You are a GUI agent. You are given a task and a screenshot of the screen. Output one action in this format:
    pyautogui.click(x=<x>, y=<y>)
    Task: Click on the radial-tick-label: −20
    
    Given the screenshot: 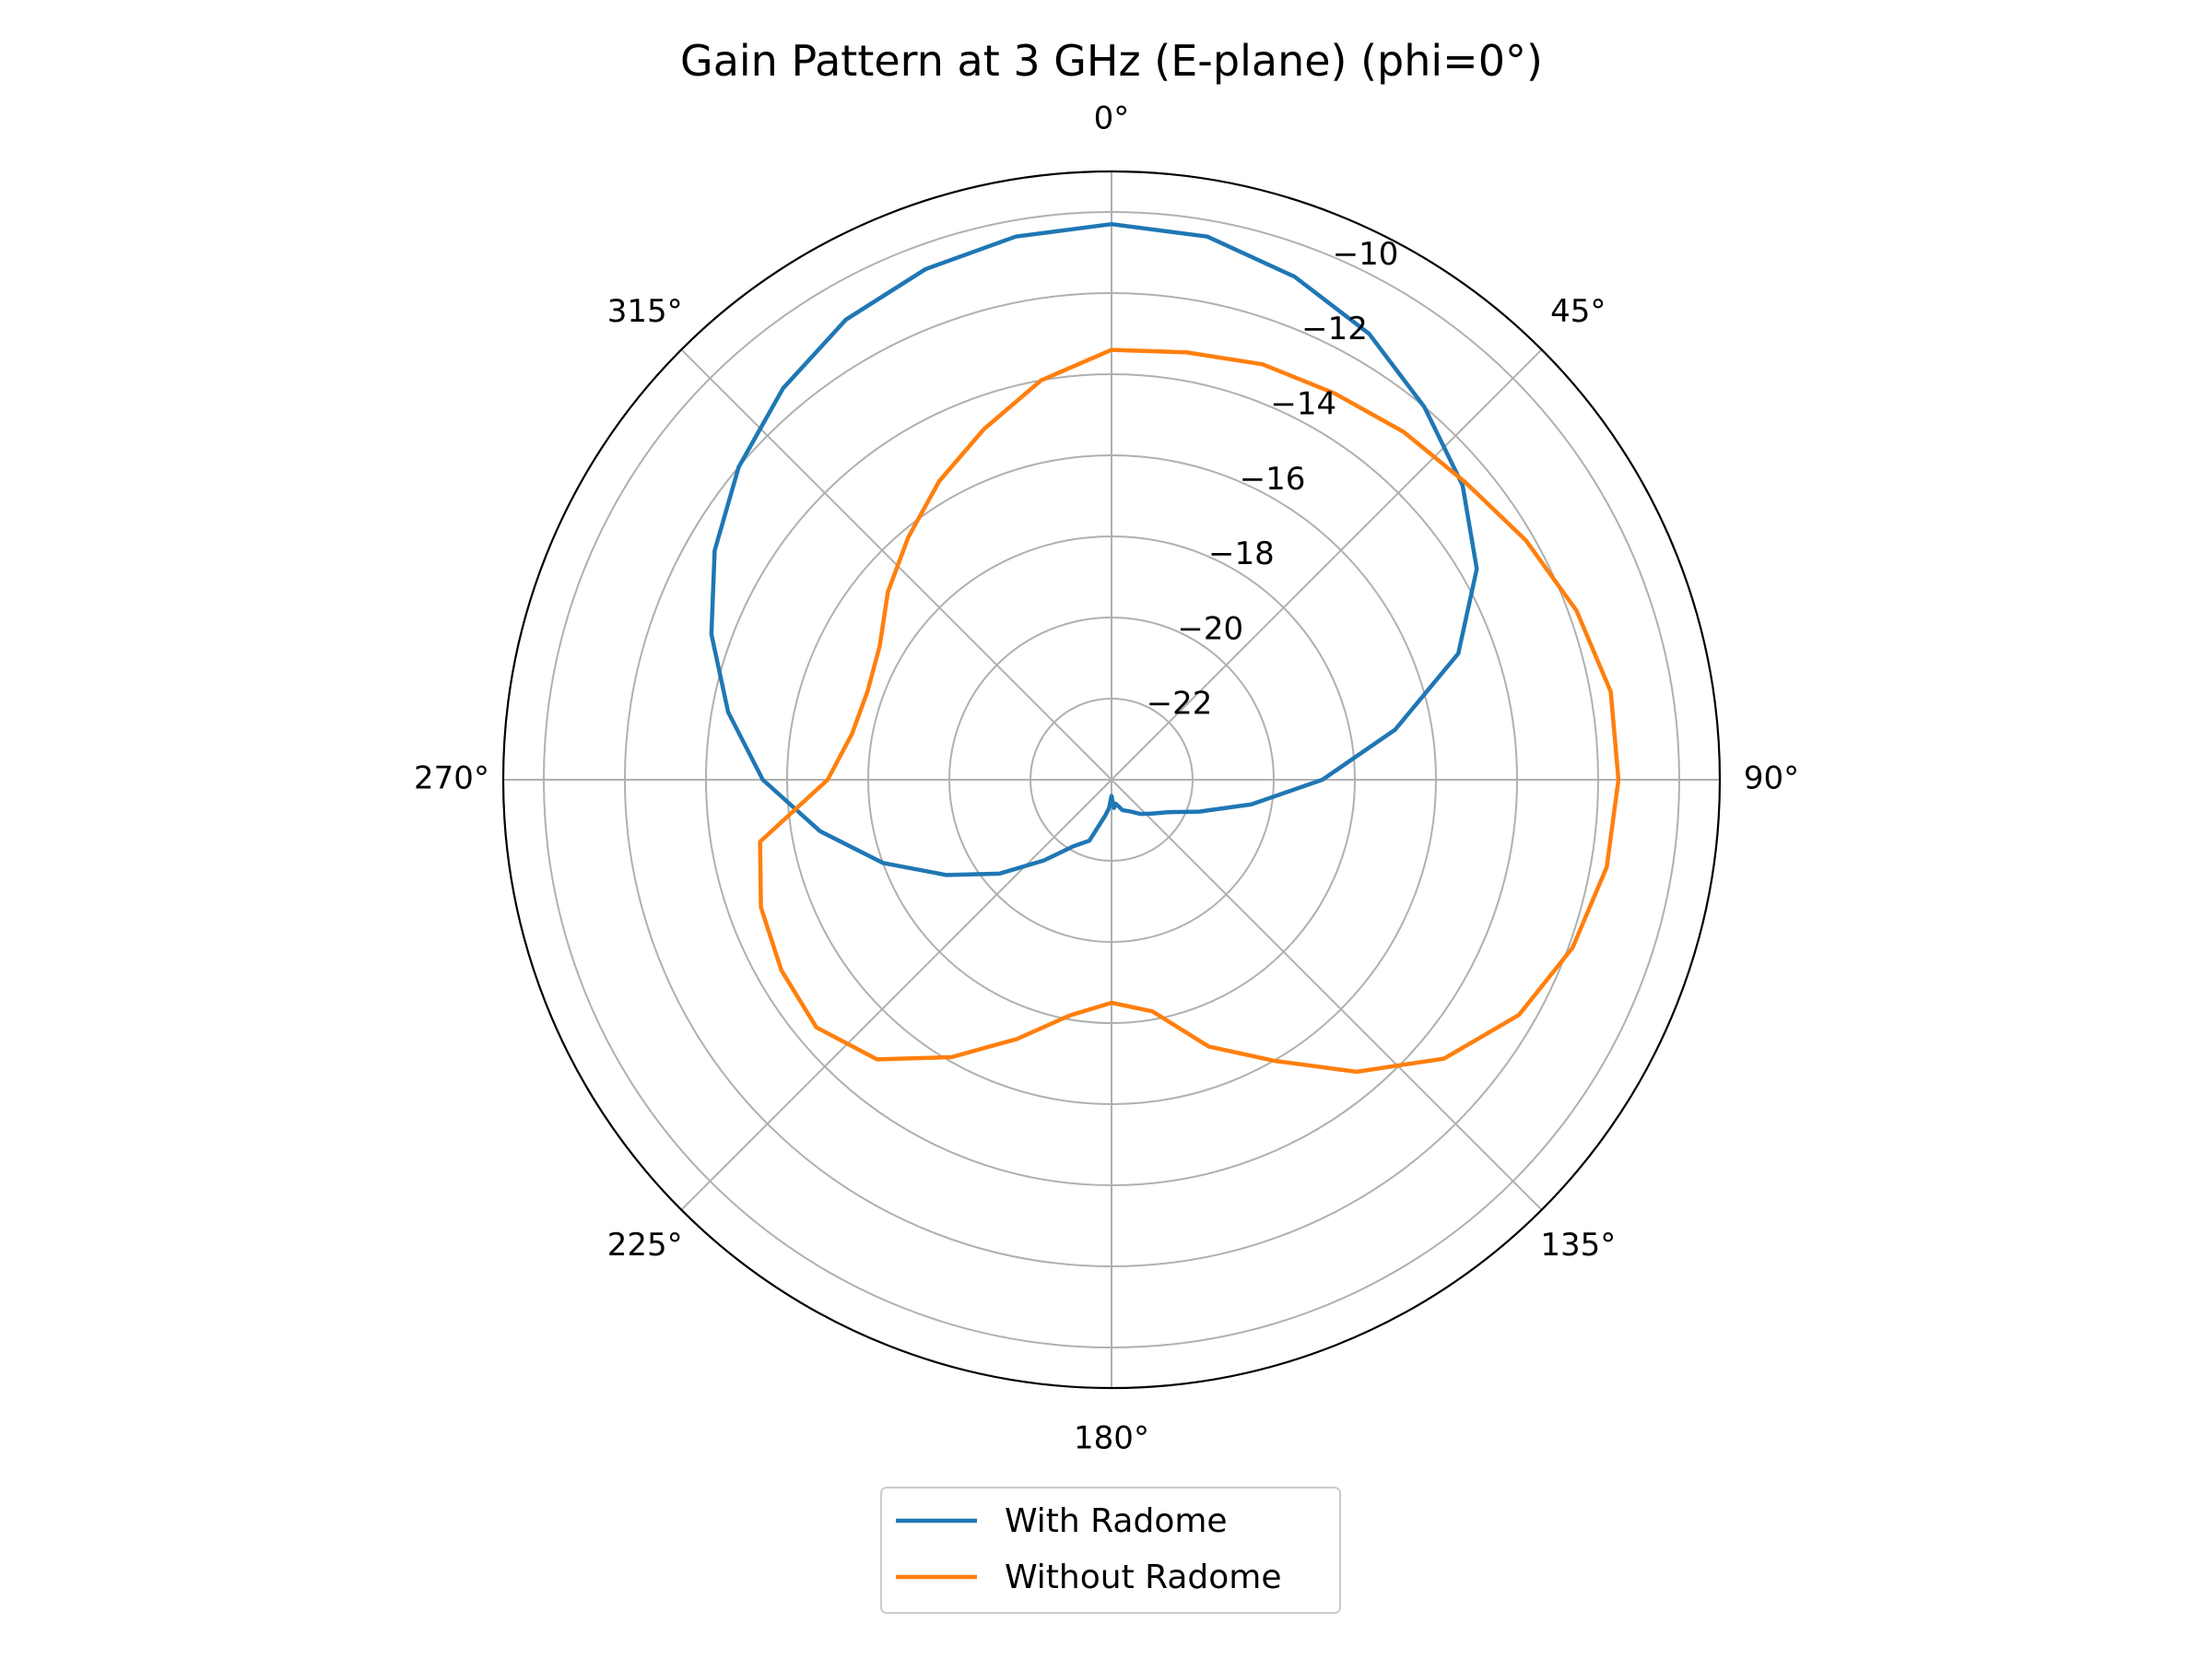 What is the action you would take?
    pyautogui.click(x=1210, y=628)
    